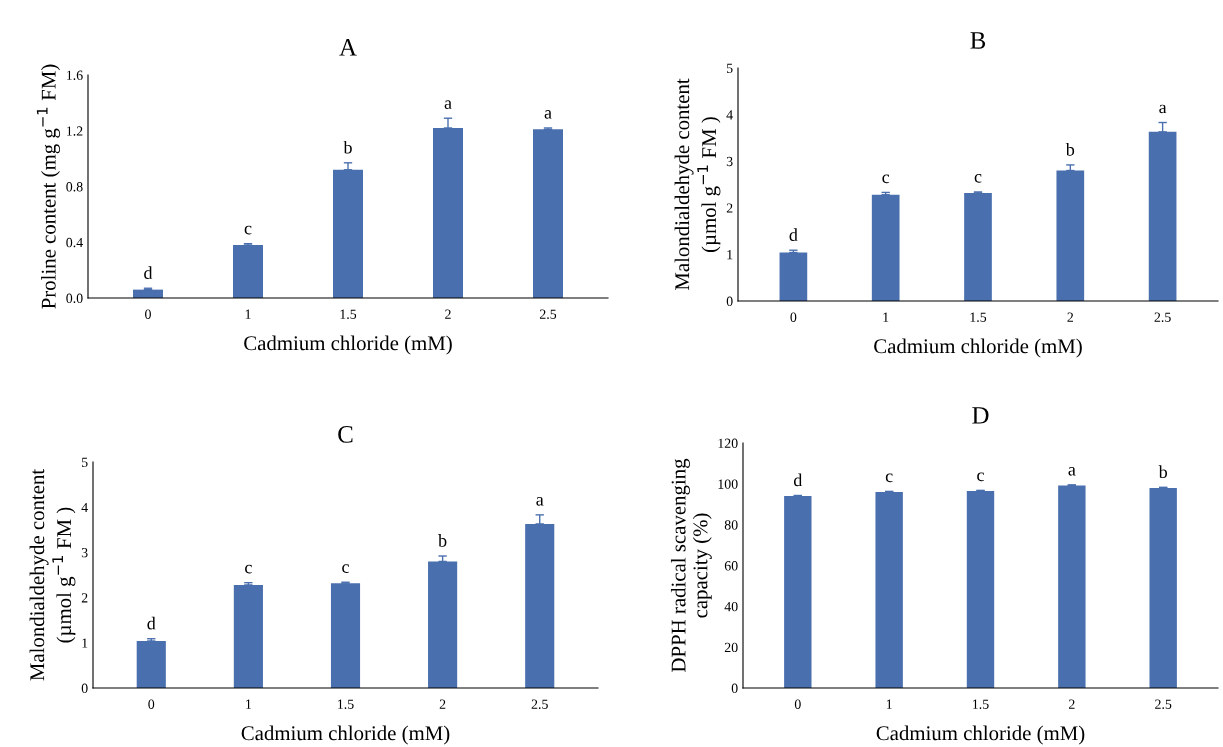 This screenshot has width=1223, height=747. What do you see at coordinates (74, 187) in the screenshot?
I see `y-tick-label: 0.8` at bounding box center [74, 187].